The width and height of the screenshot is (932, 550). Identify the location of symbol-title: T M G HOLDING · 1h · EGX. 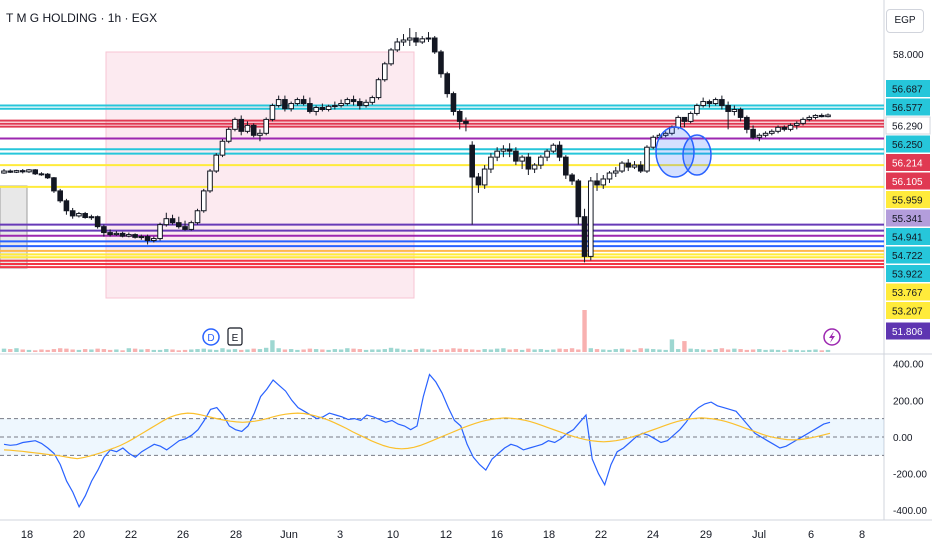
(82, 18).